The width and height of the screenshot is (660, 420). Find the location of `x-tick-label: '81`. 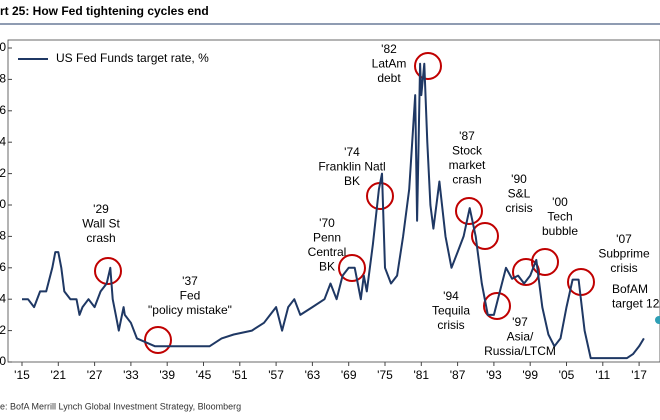

x-tick-label: '81 is located at coordinates (421, 375).